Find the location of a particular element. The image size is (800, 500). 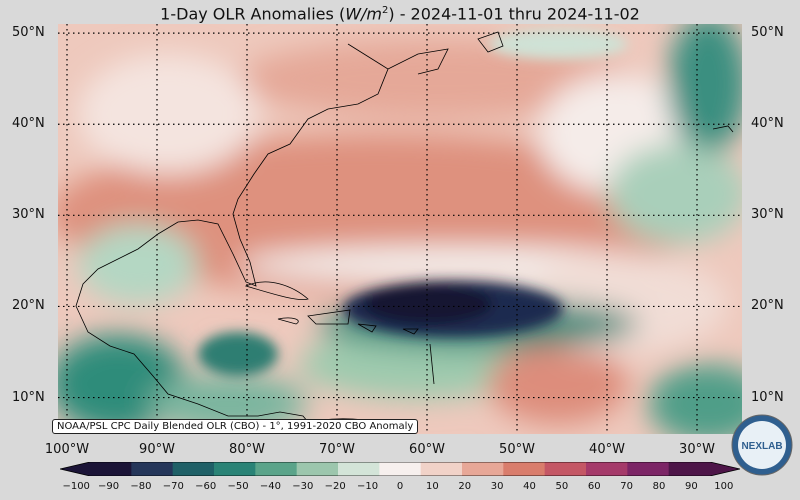

colorbar-tick-label: 40 is located at coordinates (529, 486).